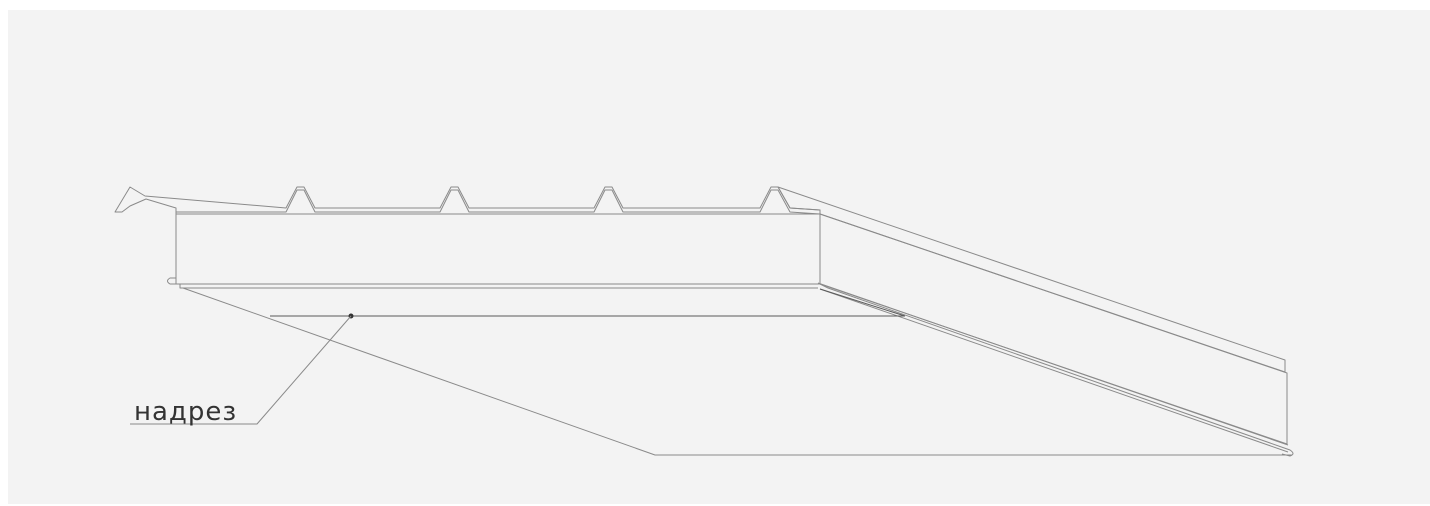  I want to click on bottom-sheet-front-fold, so click(498, 286).